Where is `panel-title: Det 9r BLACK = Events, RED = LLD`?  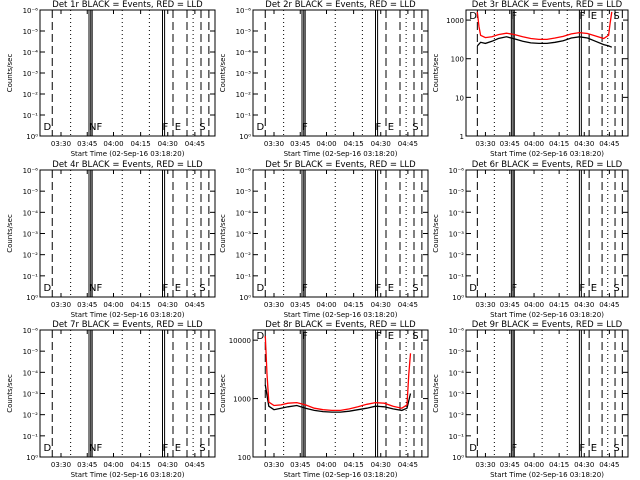 panel-title: Det 9r BLACK = Events, RED = LLD is located at coordinates (547, 325).